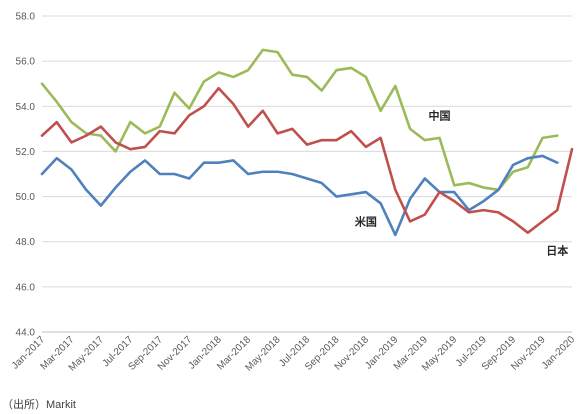 This screenshot has width=585, height=414. Describe the element at coordinates (26, 333) in the screenshot. I see `y-tick-label: 44.0` at that location.